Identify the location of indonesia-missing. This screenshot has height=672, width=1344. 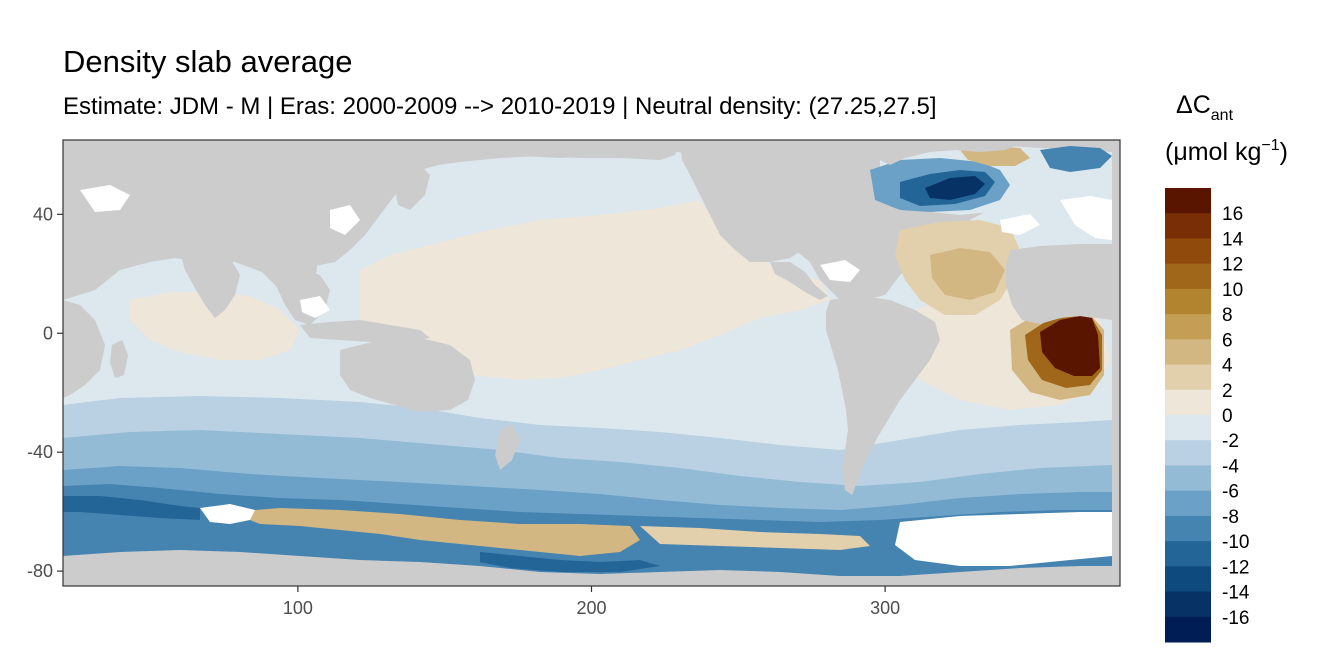
(315, 307).